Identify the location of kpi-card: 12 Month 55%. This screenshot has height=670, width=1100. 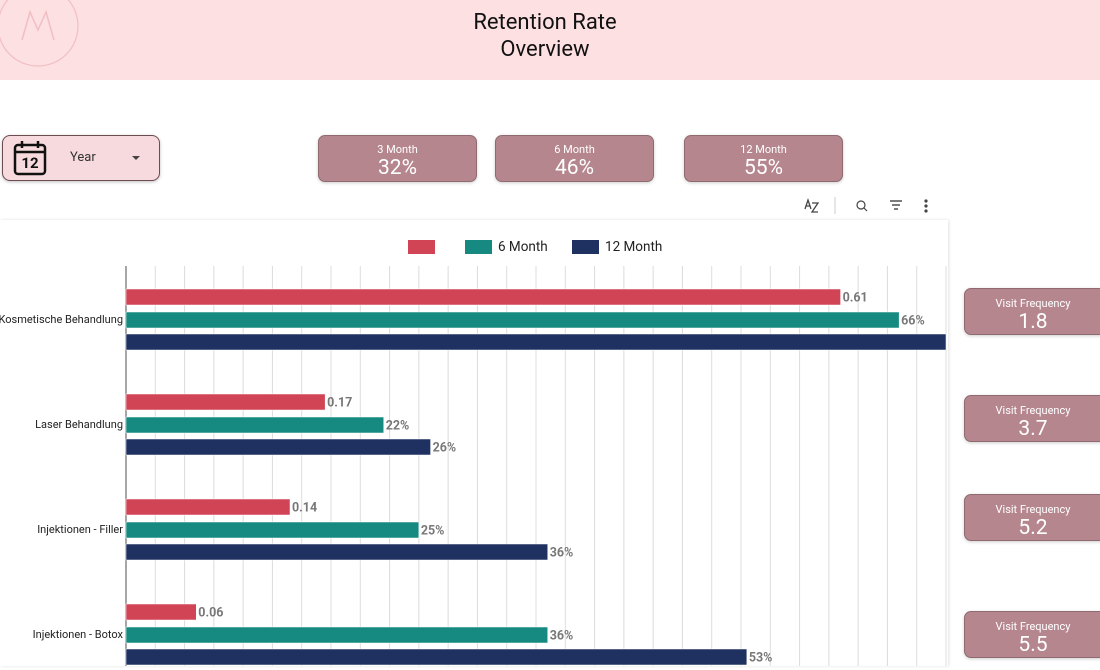
(763, 158).